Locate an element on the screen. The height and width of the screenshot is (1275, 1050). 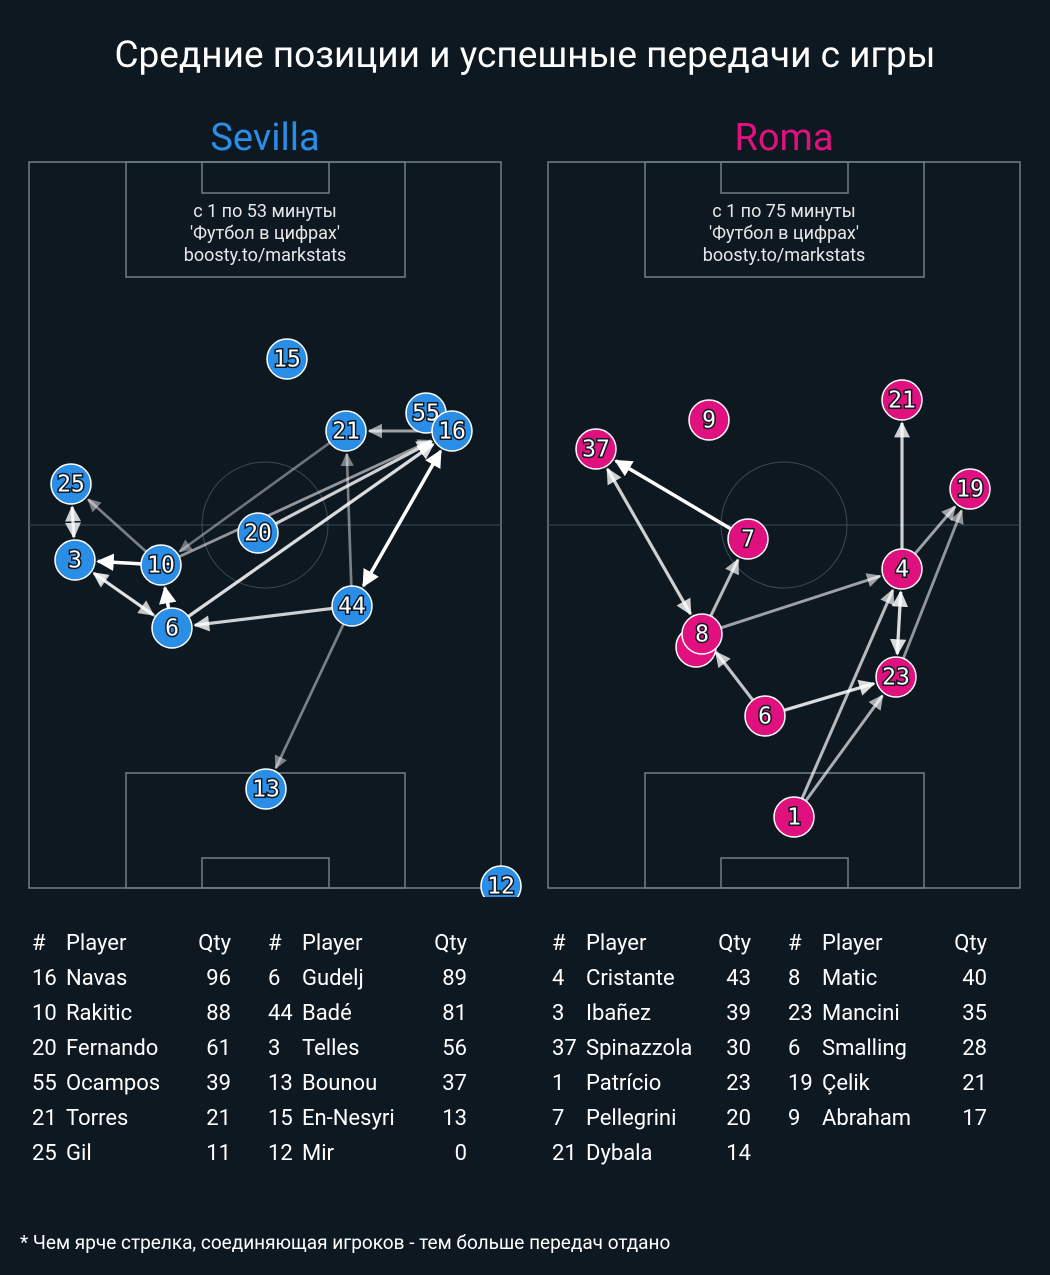
caption: с 1 по 53 минуты is located at coordinates (265, 211).